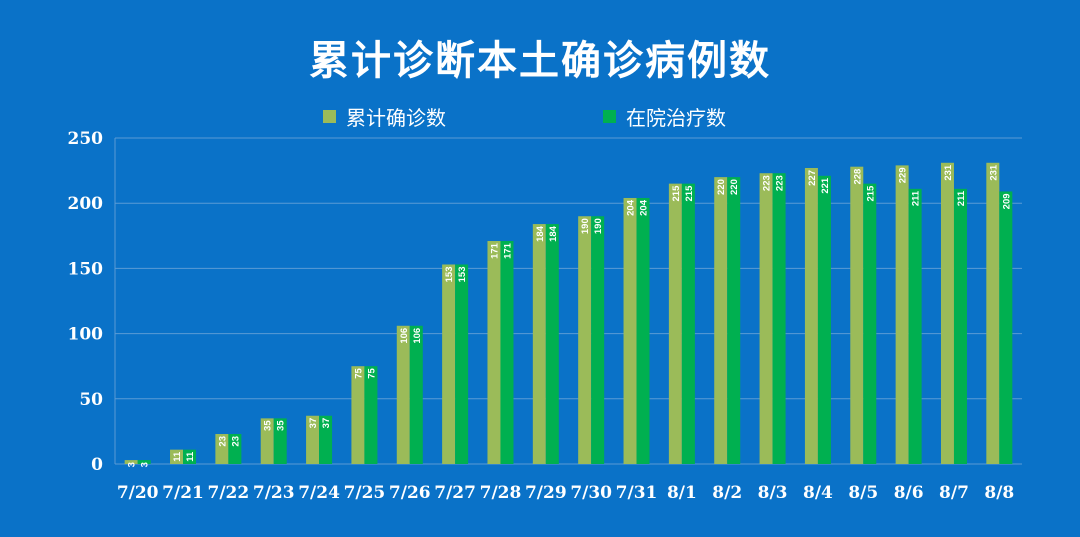  Describe the element at coordinates (954, 493) in the screenshot. I see `x-tick-label: 8/7` at that location.